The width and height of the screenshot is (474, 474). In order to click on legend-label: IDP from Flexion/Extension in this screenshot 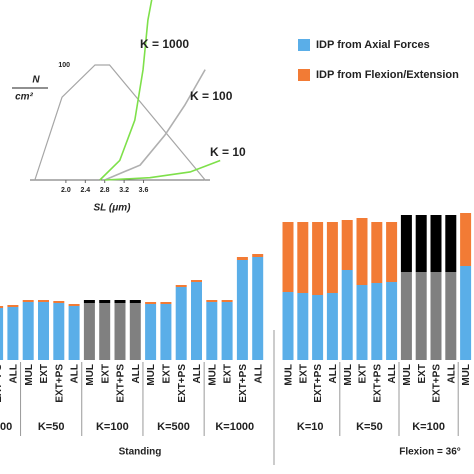, I will do `click(387, 75)`.